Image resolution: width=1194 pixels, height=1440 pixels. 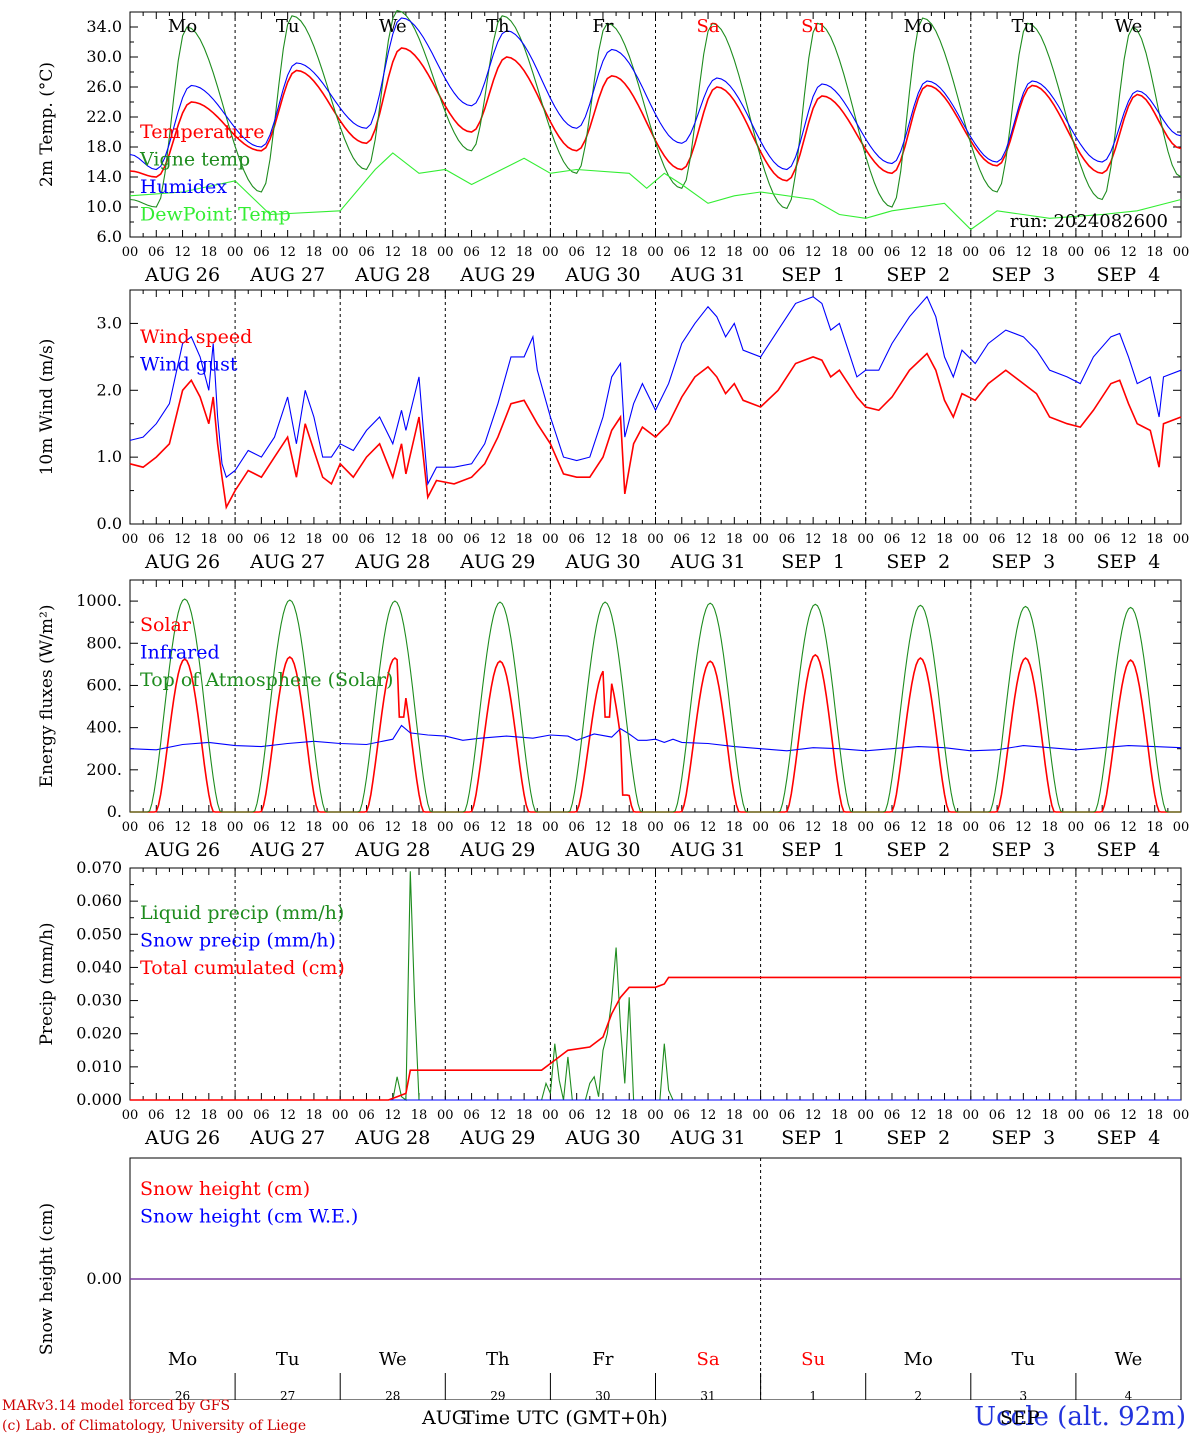 I want to click on precip-day-label: AUG 26, so click(x=182, y=1138).